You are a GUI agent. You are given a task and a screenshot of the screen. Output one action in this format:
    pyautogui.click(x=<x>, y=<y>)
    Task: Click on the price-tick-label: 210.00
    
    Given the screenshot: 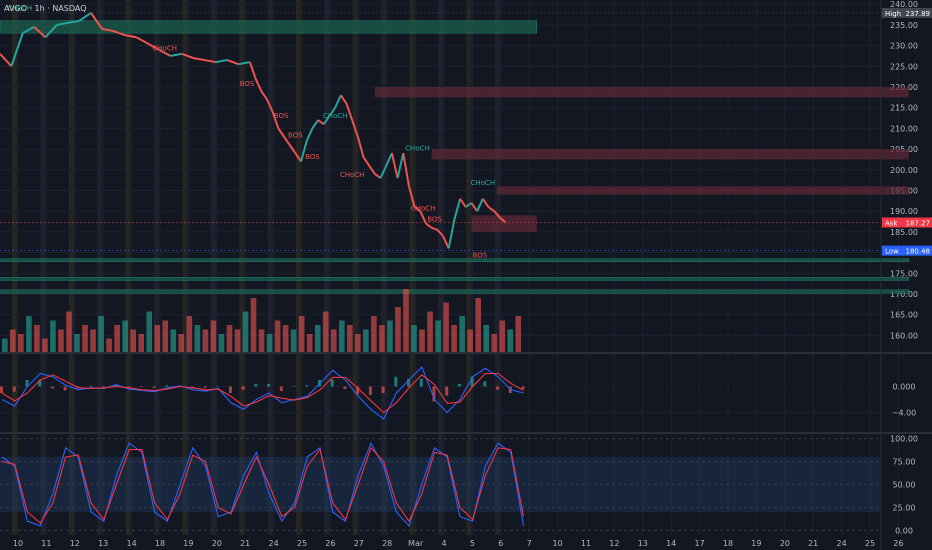 What is the action you would take?
    pyautogui.click(x=904, y=128)
    